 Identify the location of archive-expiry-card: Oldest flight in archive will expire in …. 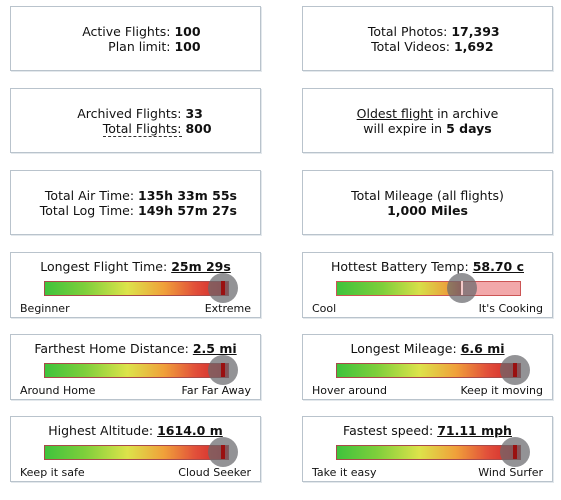
(427, 120).